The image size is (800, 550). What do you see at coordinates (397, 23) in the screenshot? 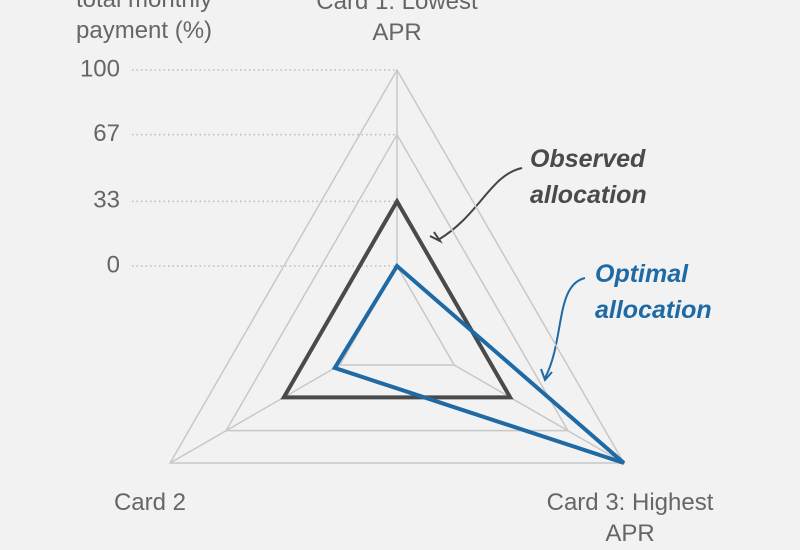
I see `category-label: Card 1: Lowest APR` at bounding box center [397, 23].